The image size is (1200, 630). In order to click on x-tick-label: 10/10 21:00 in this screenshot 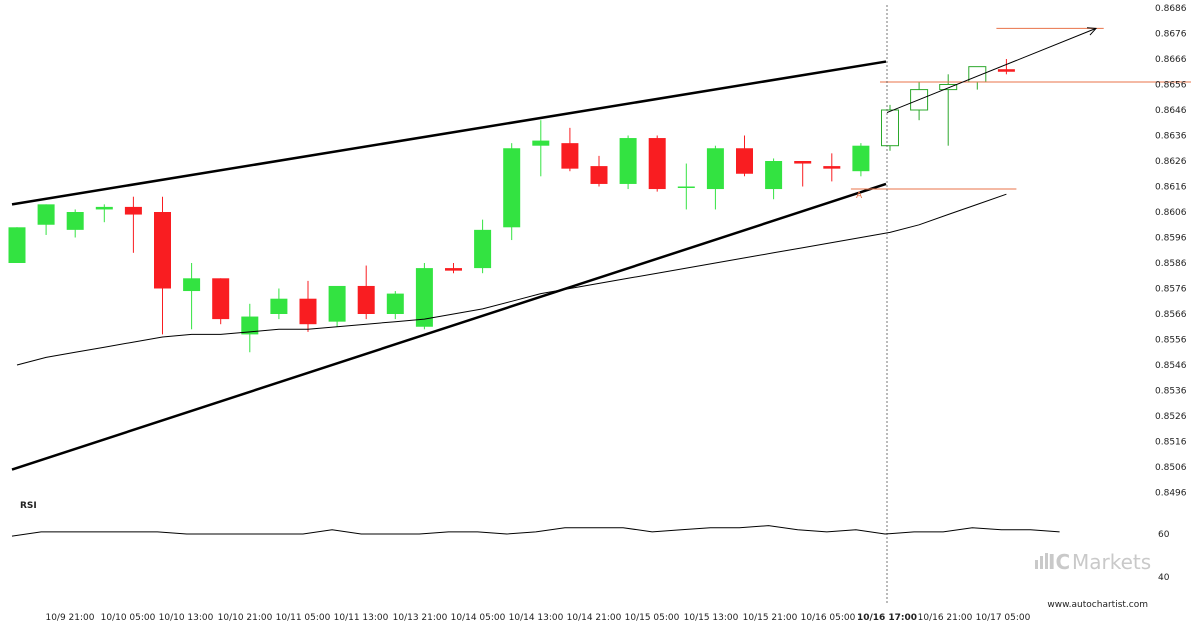, I will do `click(245, 618)`.